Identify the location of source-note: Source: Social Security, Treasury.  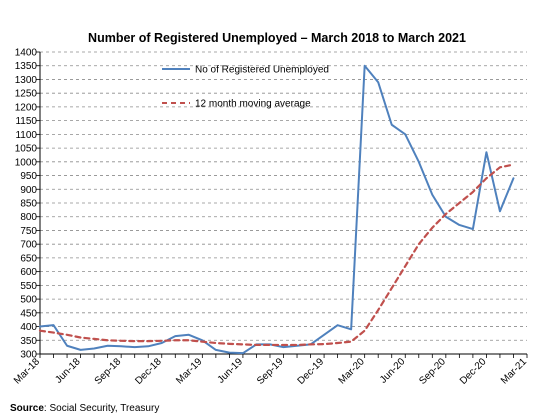
(84, 408).